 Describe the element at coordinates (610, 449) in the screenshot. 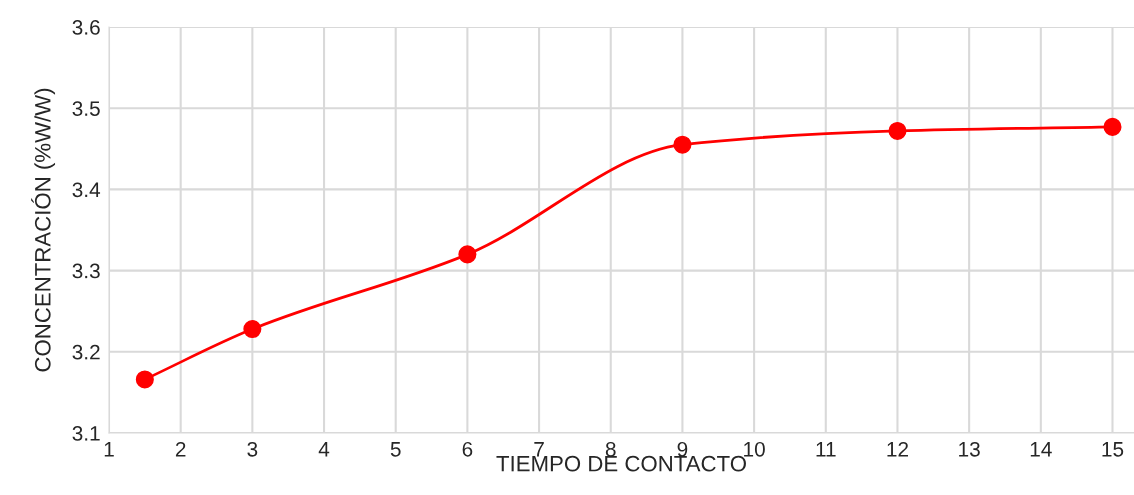

I see `x-tick-label: 8` at that location.